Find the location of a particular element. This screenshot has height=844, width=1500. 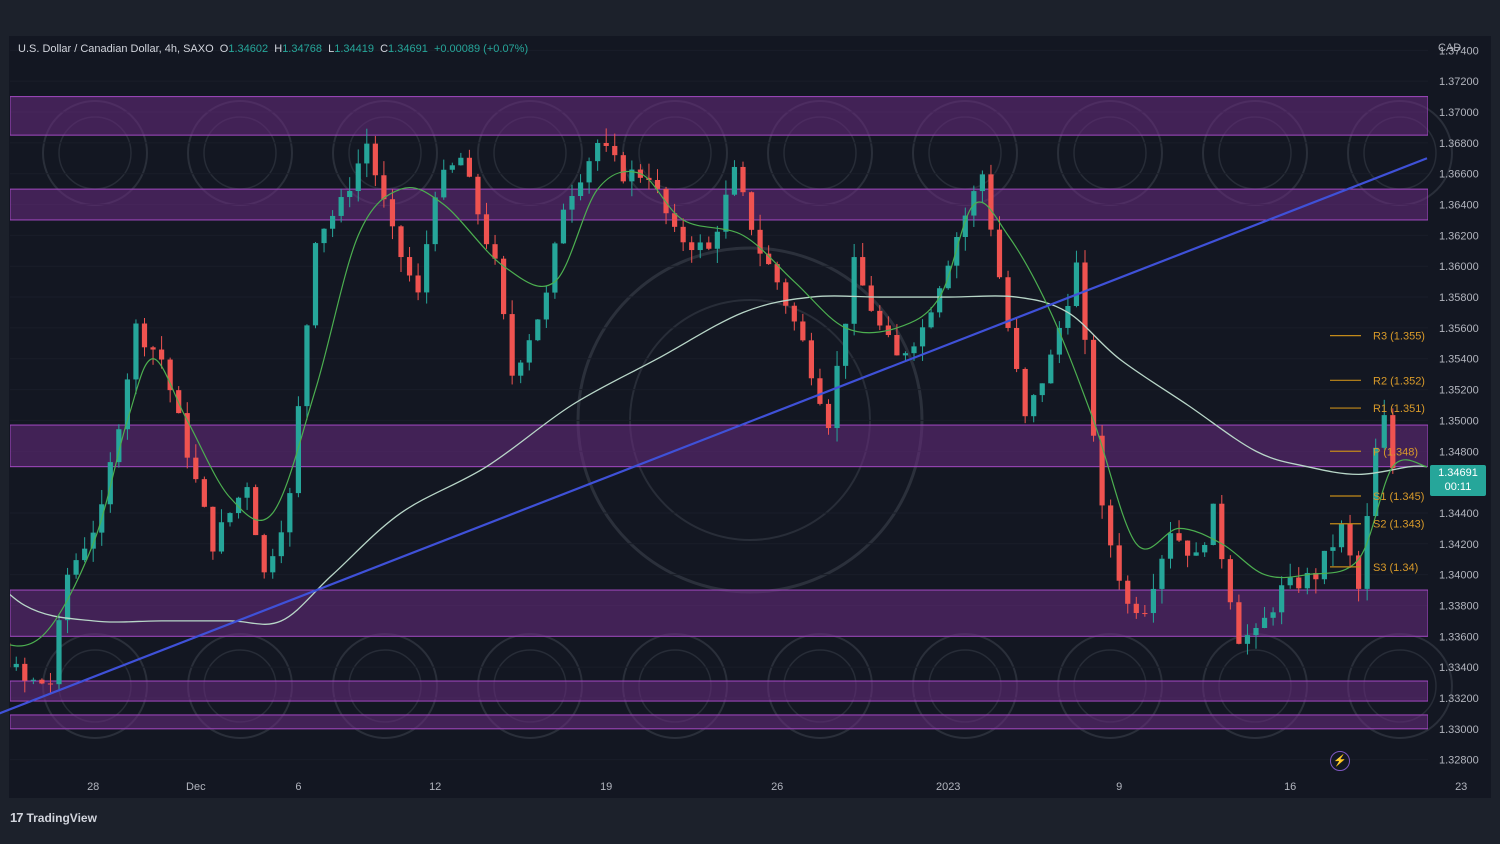

time-tick-label: 2023 is located at coordinates (948, 787).